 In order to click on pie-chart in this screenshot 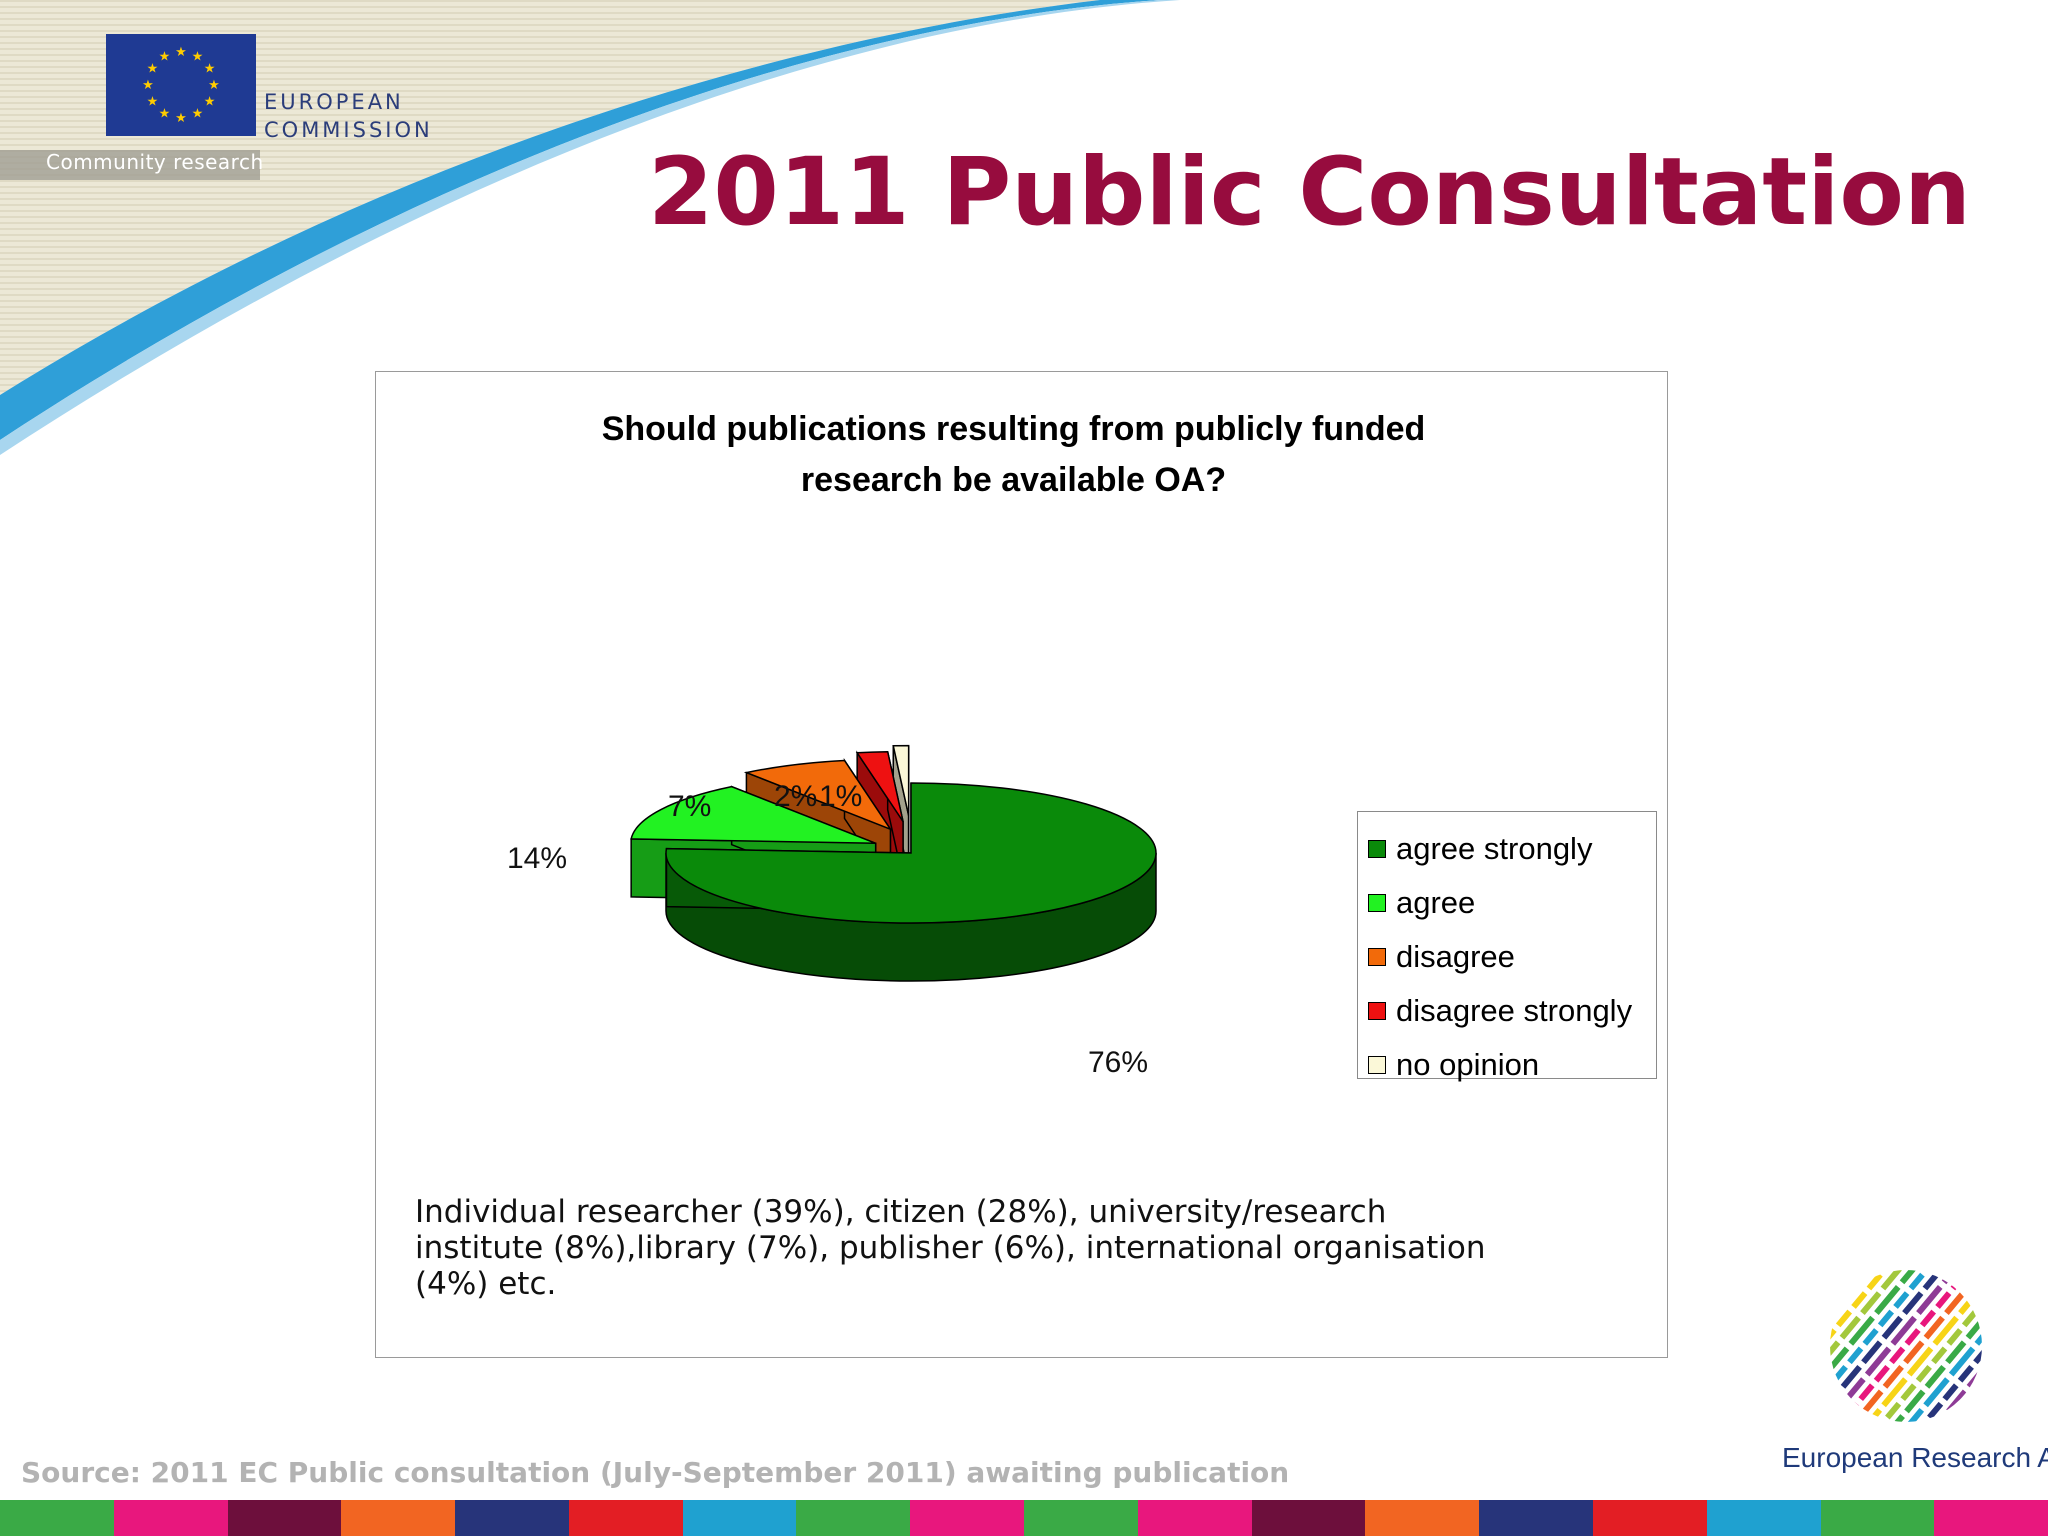, I will do `click(893, 863)`.